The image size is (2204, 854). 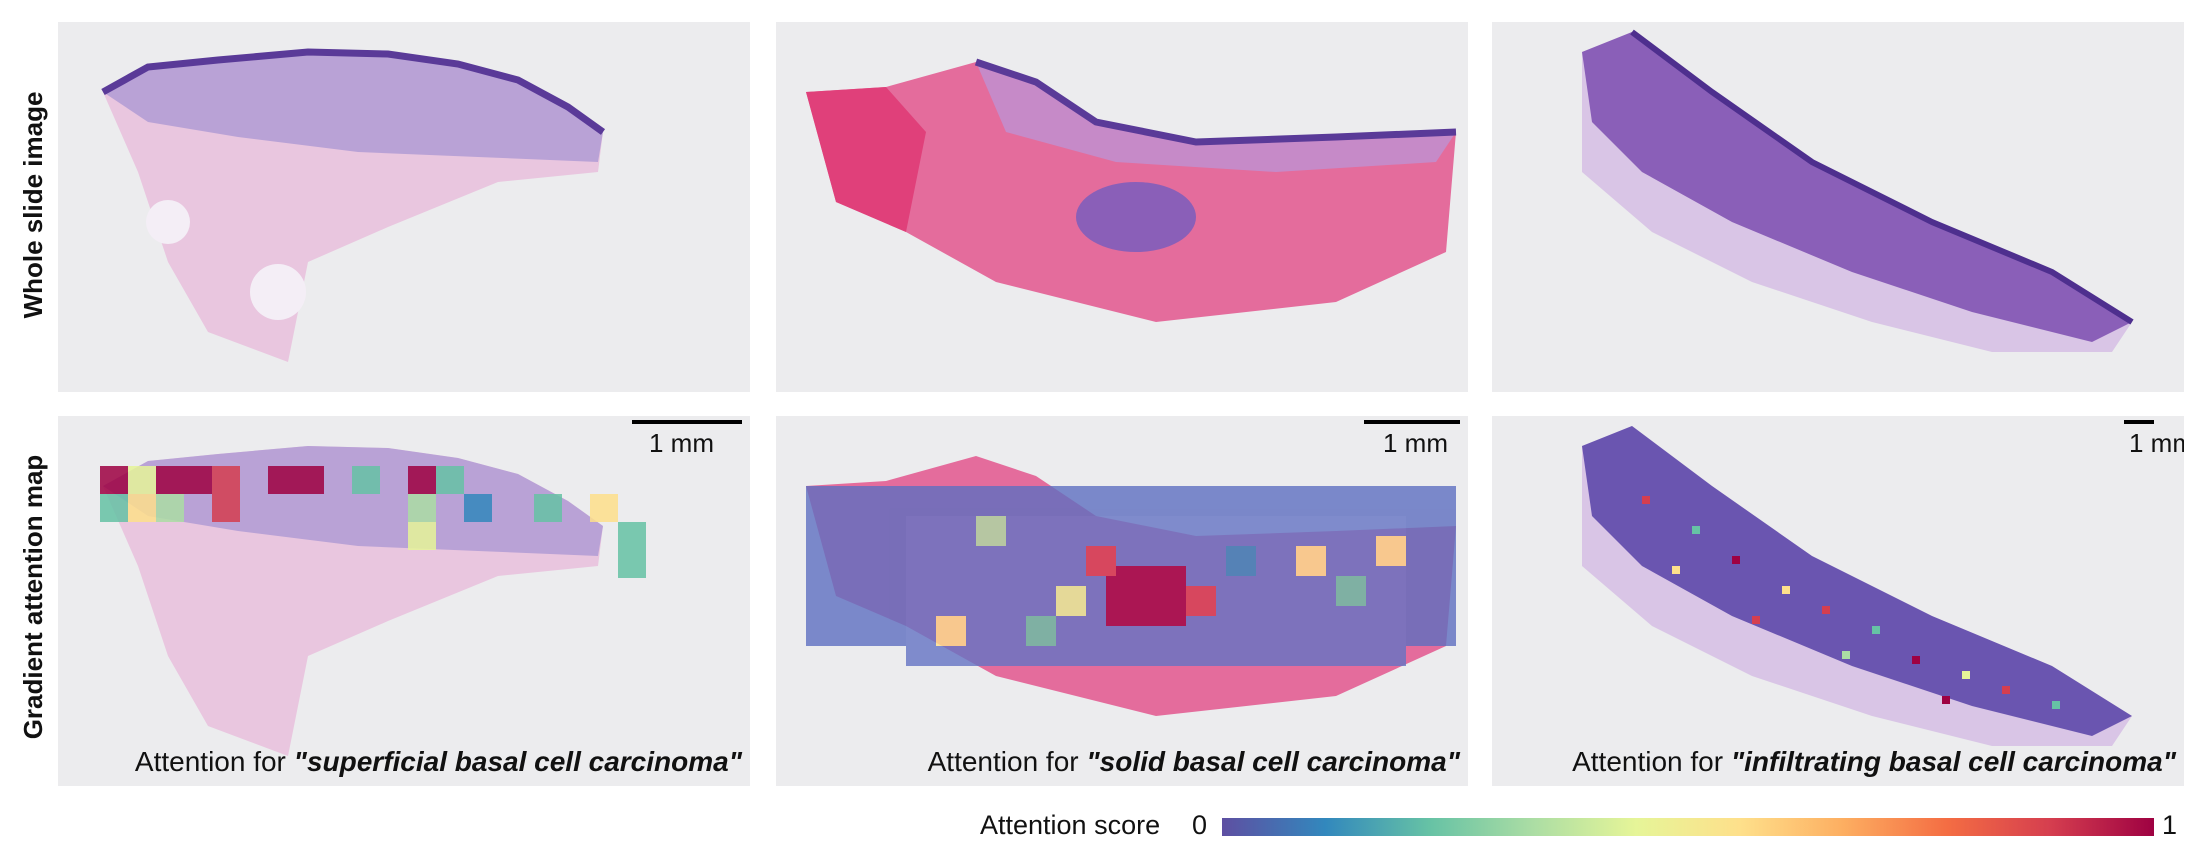 I want to click on scale-bar-1: 1 mm, so click(x=687, y=437).